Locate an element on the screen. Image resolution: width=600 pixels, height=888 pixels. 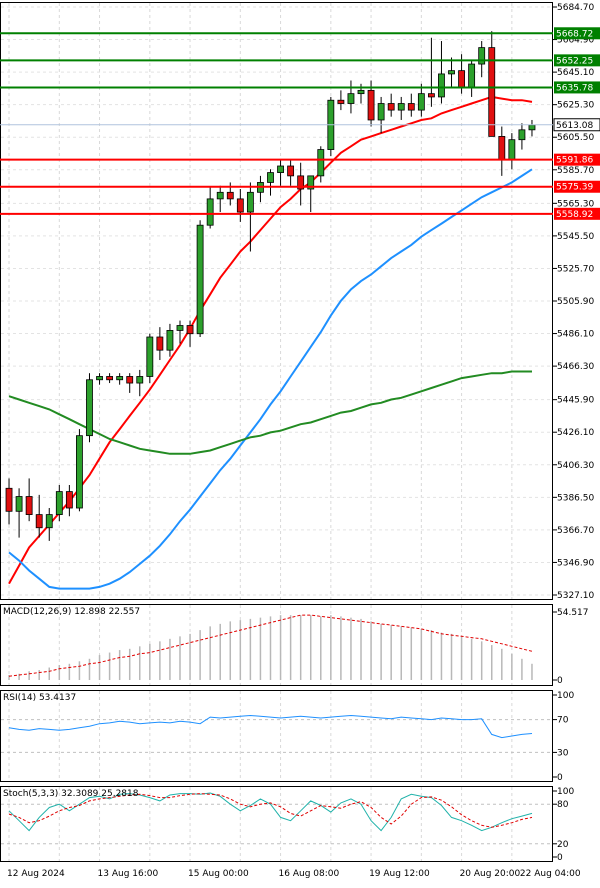
stoch-k-line is located at coordinates (270, 812).